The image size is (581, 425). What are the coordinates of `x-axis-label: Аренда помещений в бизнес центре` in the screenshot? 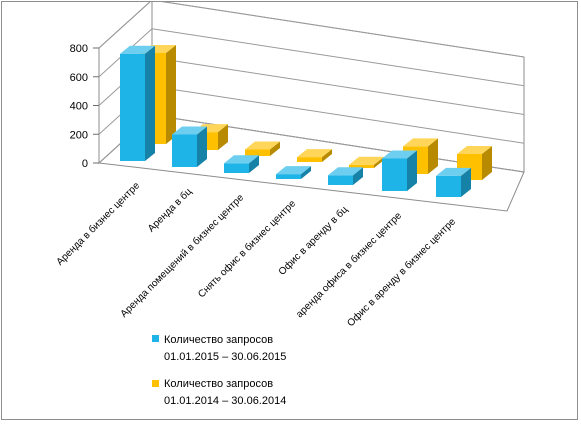 It's located at (182, 255).